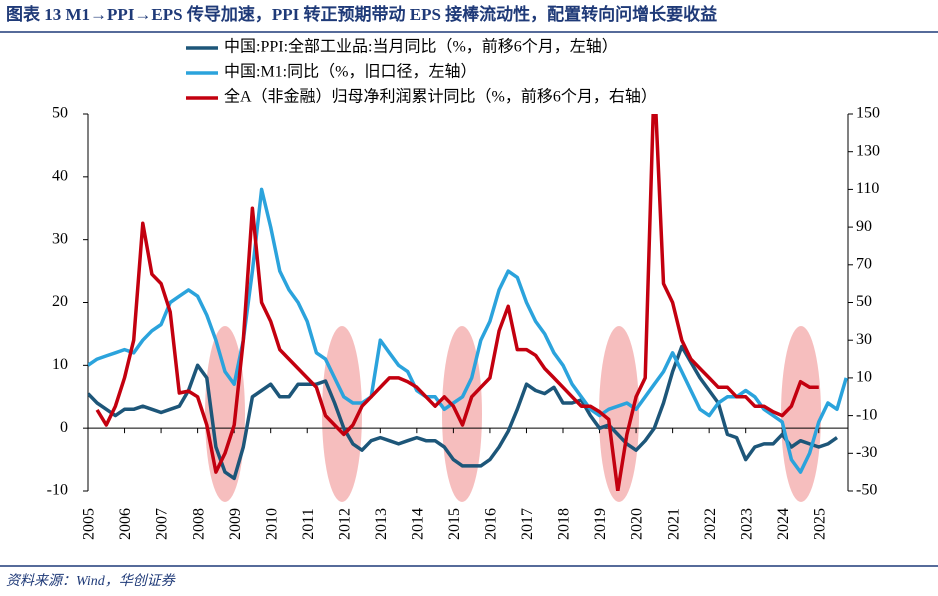 This screenshot has height=596, width=938. I want to click on y2-tick-label: 90, so click(864, 226).